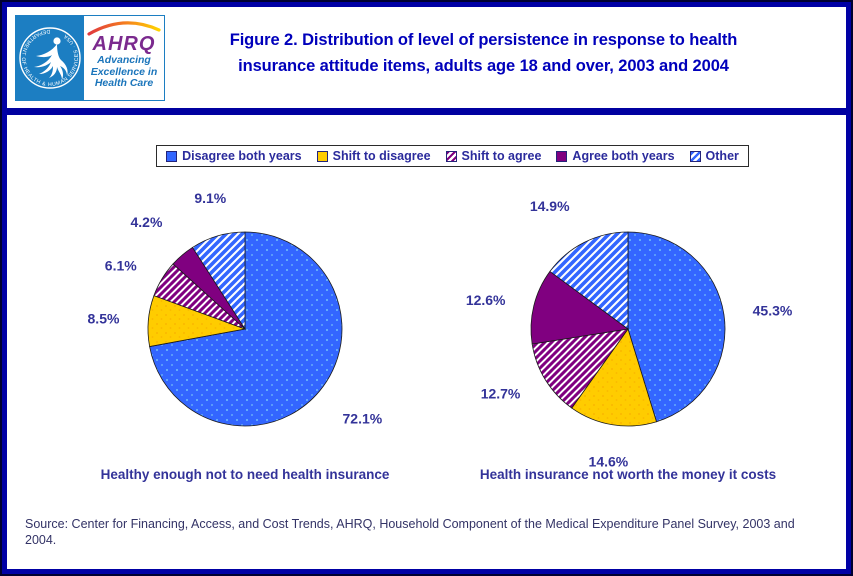  What do you see at coordinates (722, 156) in the screenshot?
I see `legend-label: Other` at bounding box center [722, 156].